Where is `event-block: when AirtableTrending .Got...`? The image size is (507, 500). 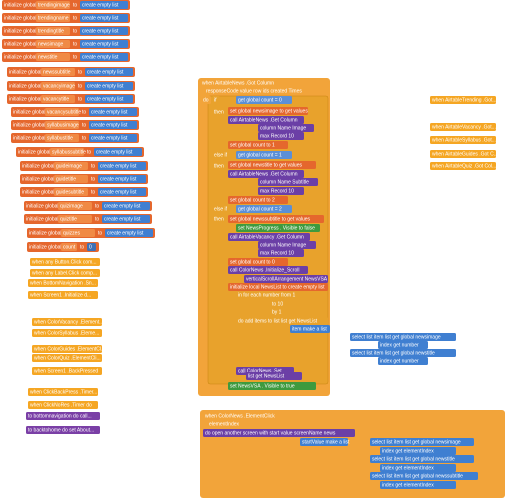 event-block: when AirtableTrending .Got... is located at coordinates (464, 100).